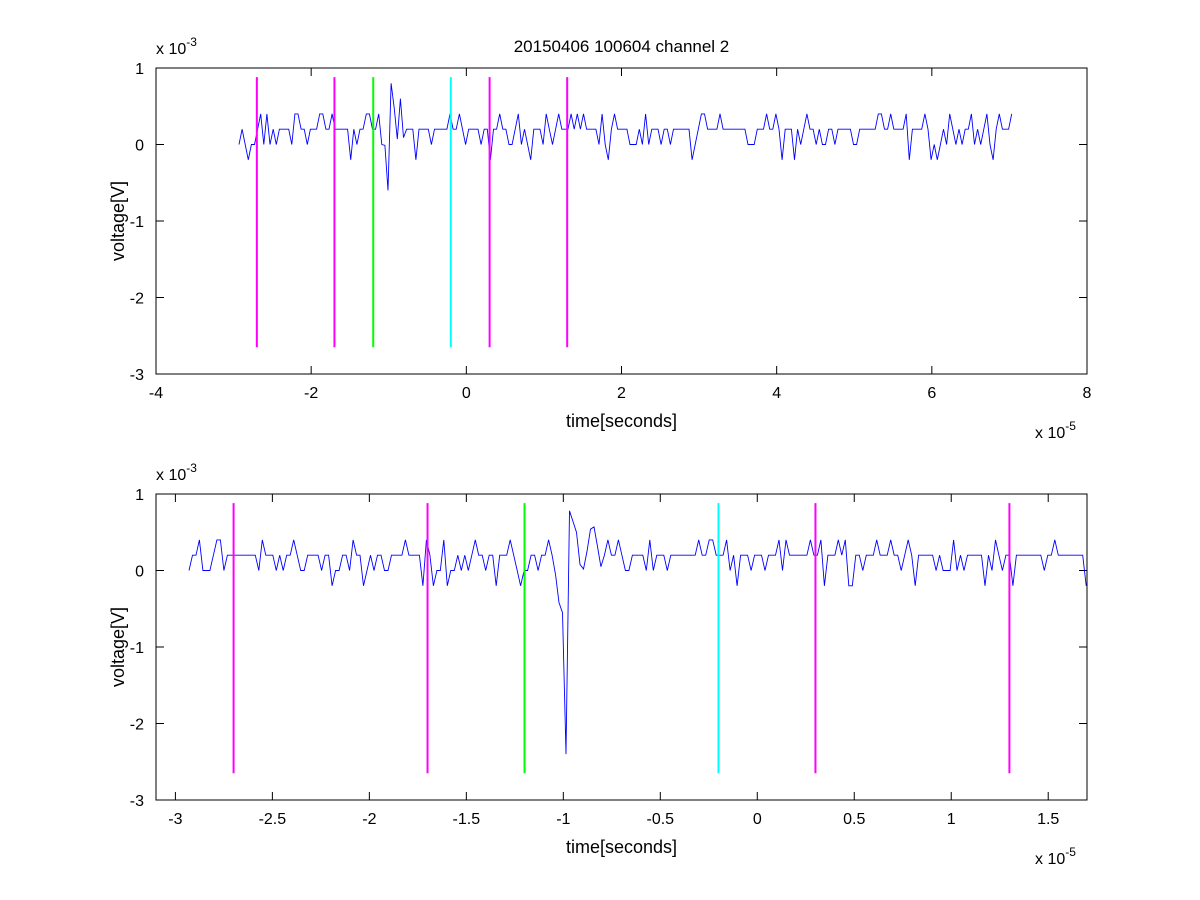 Image resolution: width=1200 pixels, height=900 pixels. What do you see at coordinates (622, 46) in the screenshot?
I see `chart-title: 20150406 100604 channel 2` at bounding box center [622, 46].